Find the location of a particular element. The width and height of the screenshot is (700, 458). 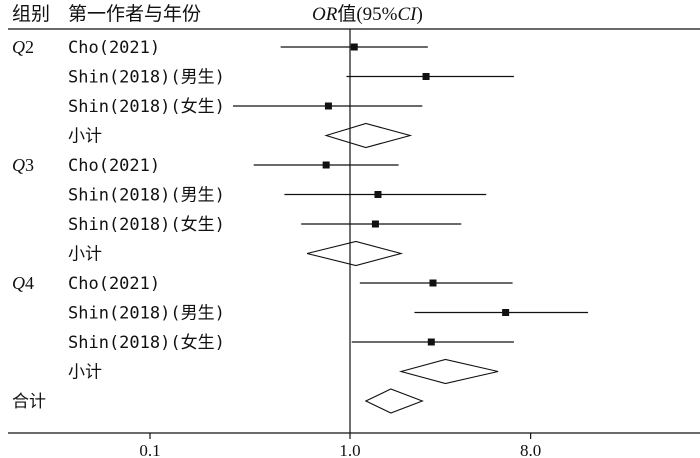

group-letter-2: Q is located at coordinates (18, 283).